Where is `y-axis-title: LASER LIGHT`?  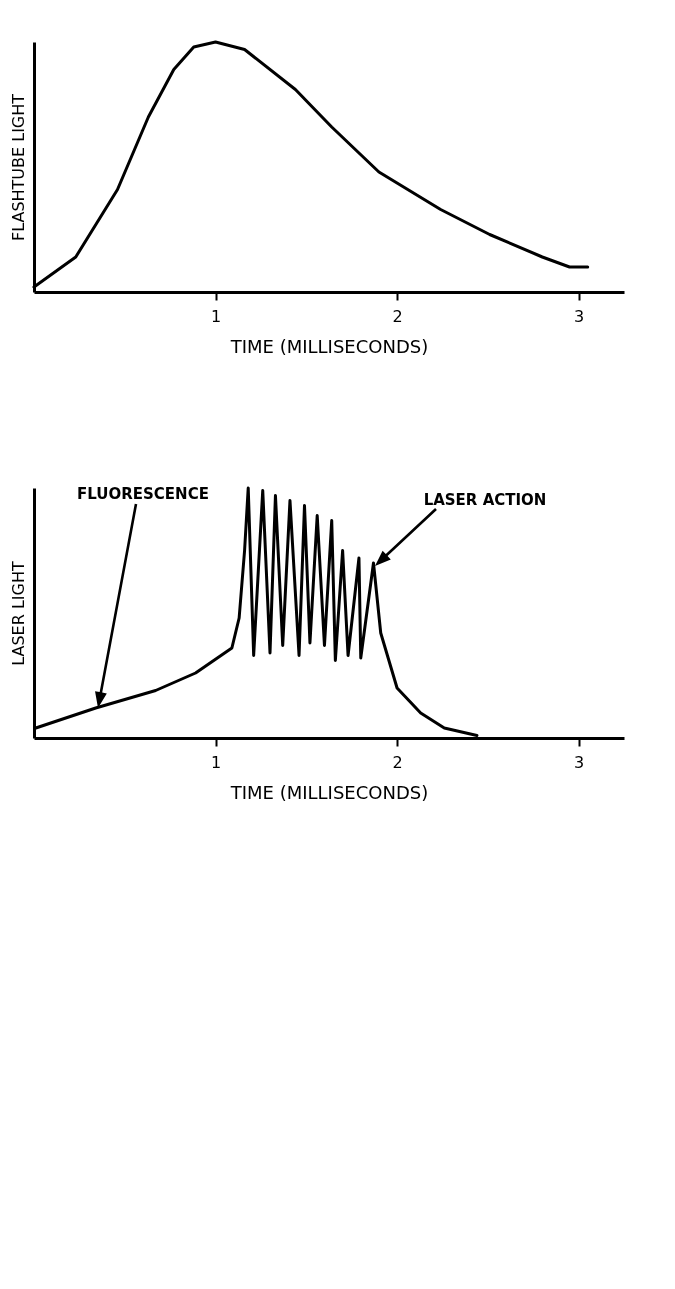
y-axis-title: LASER LIGHT is located at coordinates (18, 613).